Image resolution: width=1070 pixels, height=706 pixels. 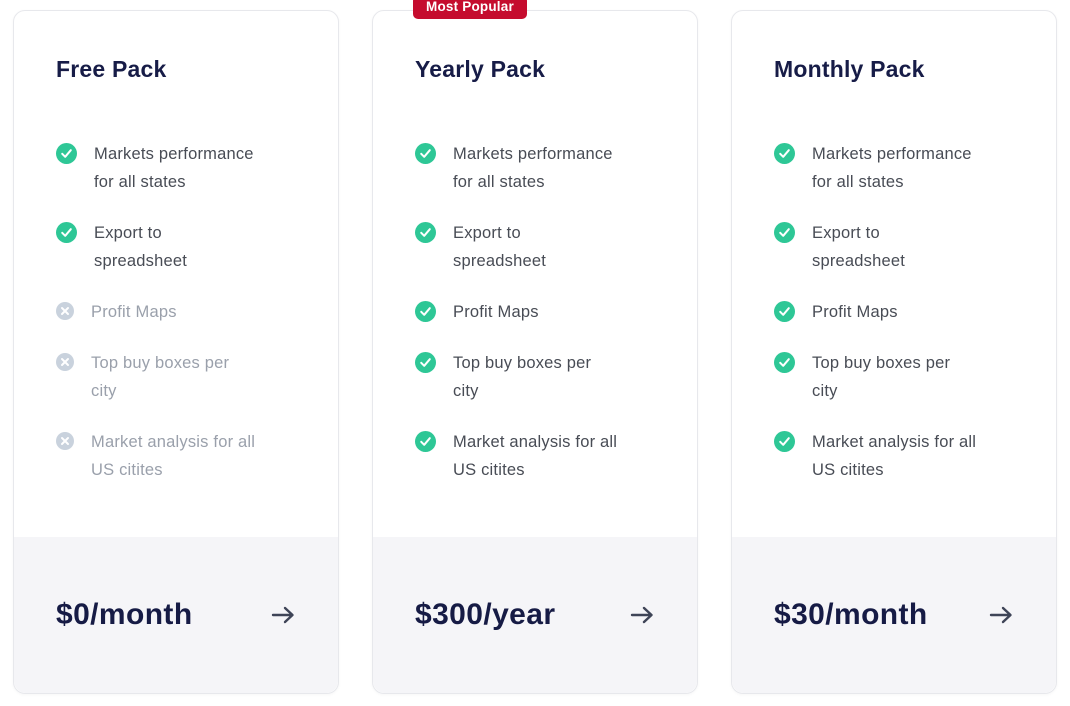 What do you see at coordinates (470, 9) in the screenshot?
I see `most-popular-badge: Most Popular` at bounding box center [470, 9].